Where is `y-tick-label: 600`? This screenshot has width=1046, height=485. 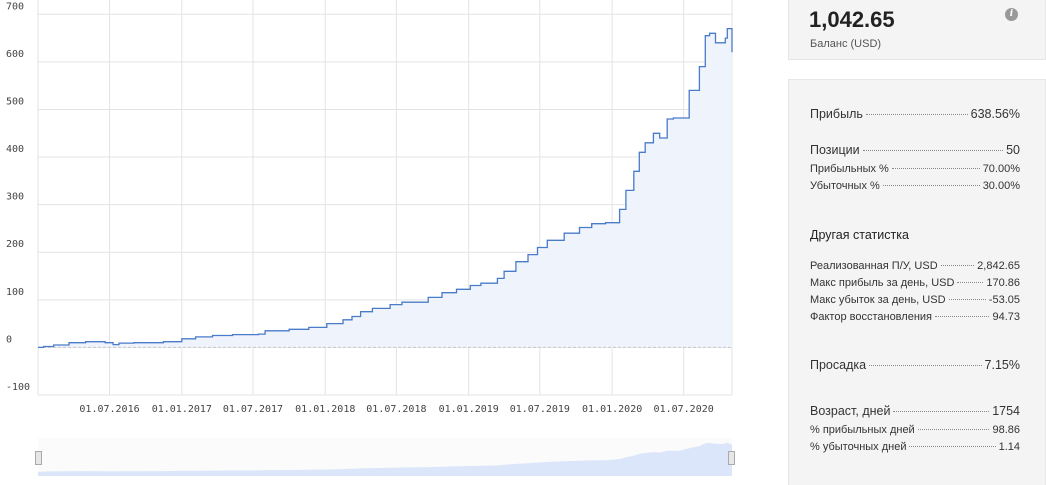
y-tick-label: 600 is located at coordinates (15, 54).